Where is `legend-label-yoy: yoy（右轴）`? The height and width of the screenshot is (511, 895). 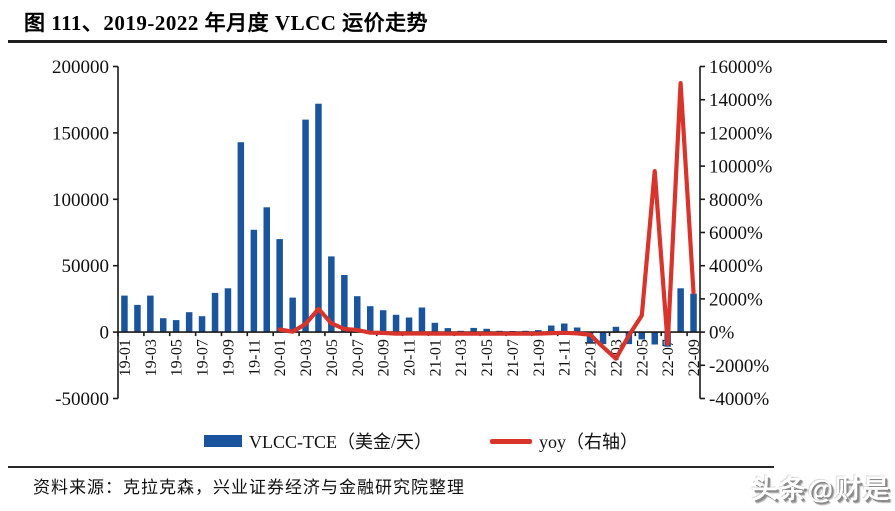 legend-label-yoy: yoy（右轴） is located at coordinates (588, 442).